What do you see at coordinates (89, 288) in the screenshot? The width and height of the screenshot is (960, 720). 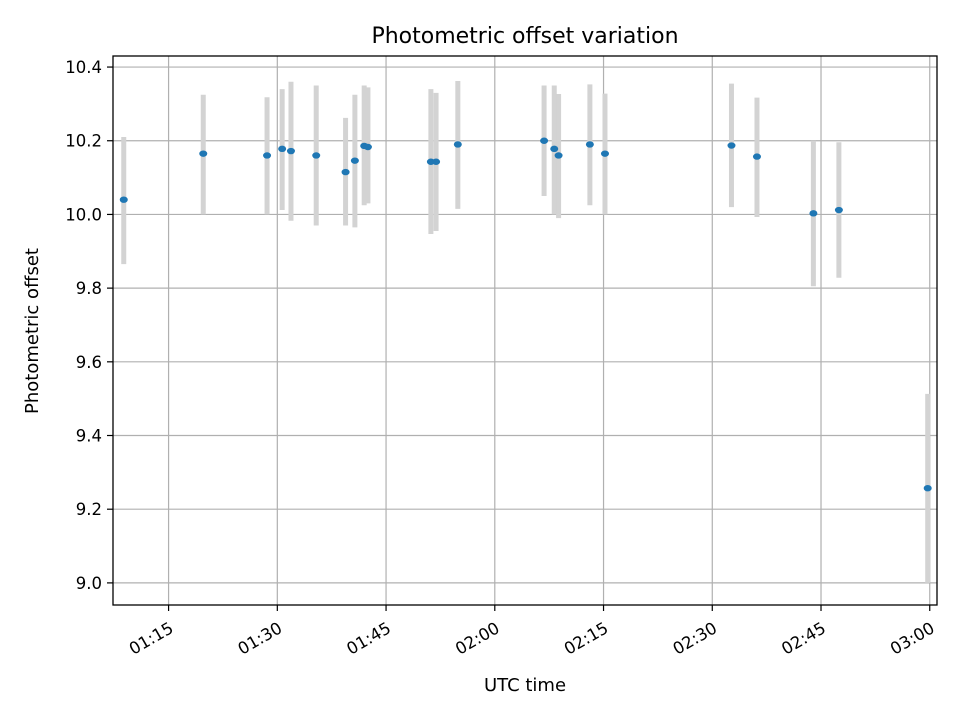 I see `y-tick-label: 9.8` at bounding box center [89, 288].